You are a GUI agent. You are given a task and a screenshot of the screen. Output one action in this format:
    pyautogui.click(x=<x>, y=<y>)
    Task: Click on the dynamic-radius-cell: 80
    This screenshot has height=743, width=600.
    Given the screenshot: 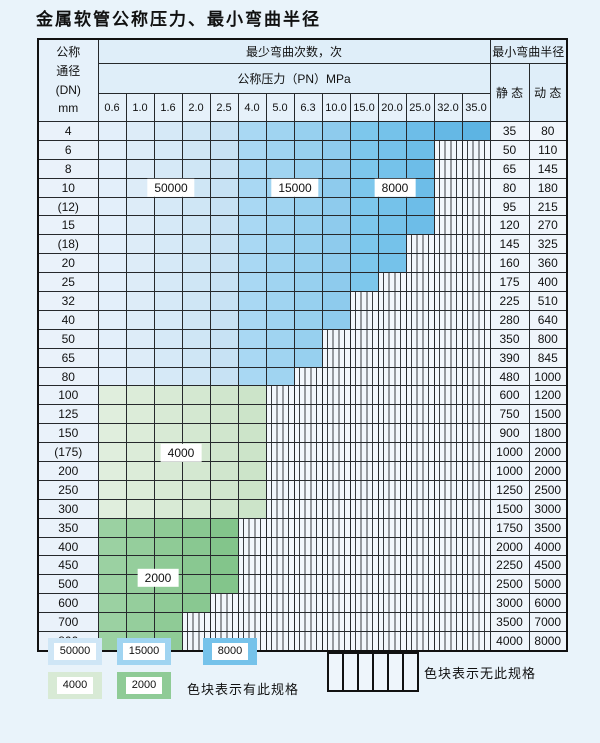 What is the action you would take?
    pyautogui.click(x=548, y=131)
    